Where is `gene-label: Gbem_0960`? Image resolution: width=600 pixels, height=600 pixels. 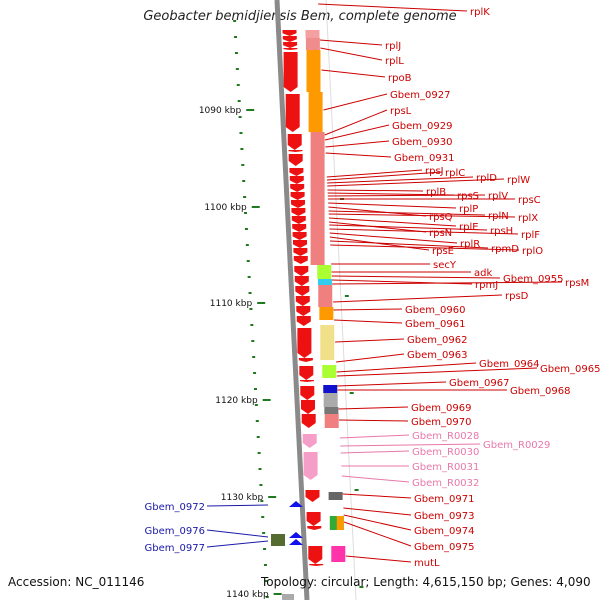
gene-label: Gbem_0960 is located at coordinates (435, 310).